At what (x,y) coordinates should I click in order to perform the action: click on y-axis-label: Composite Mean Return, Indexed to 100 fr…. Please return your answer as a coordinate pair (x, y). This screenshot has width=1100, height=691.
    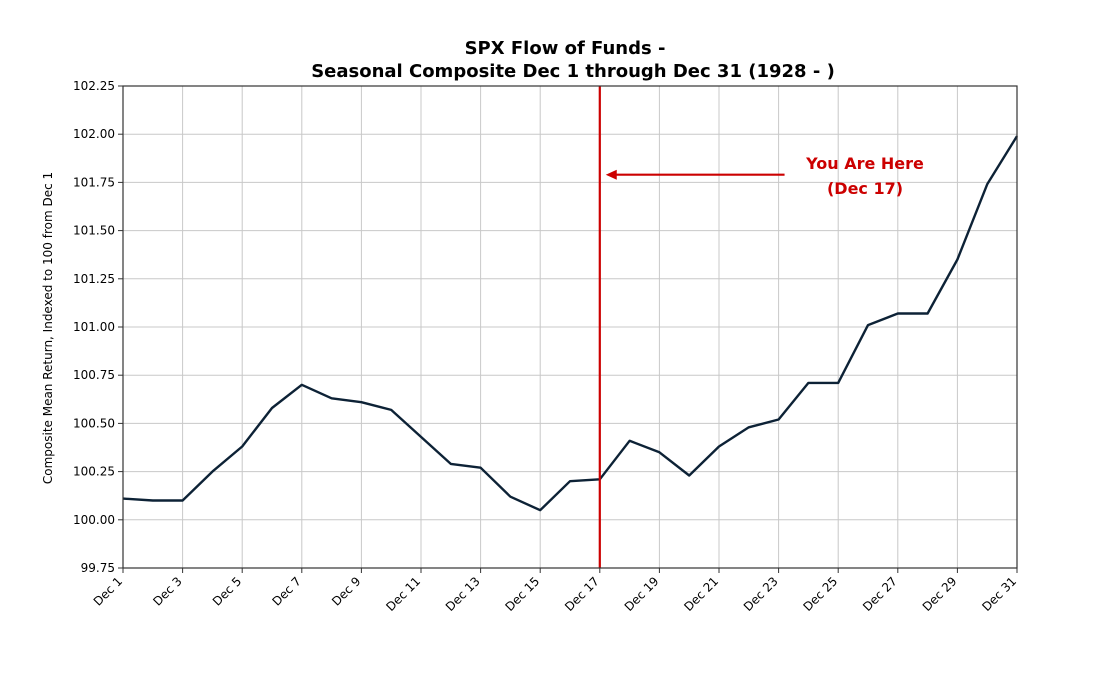
    Looking at the image, I should click on (48, 328).